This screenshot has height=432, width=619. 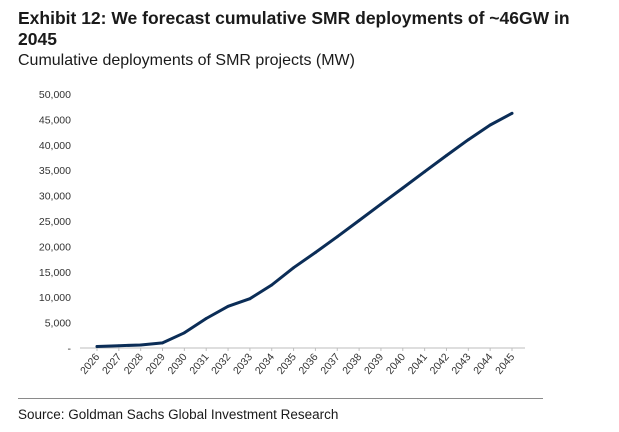 I want to click on x-tick-label: 2038, so click(x=352, y=364).